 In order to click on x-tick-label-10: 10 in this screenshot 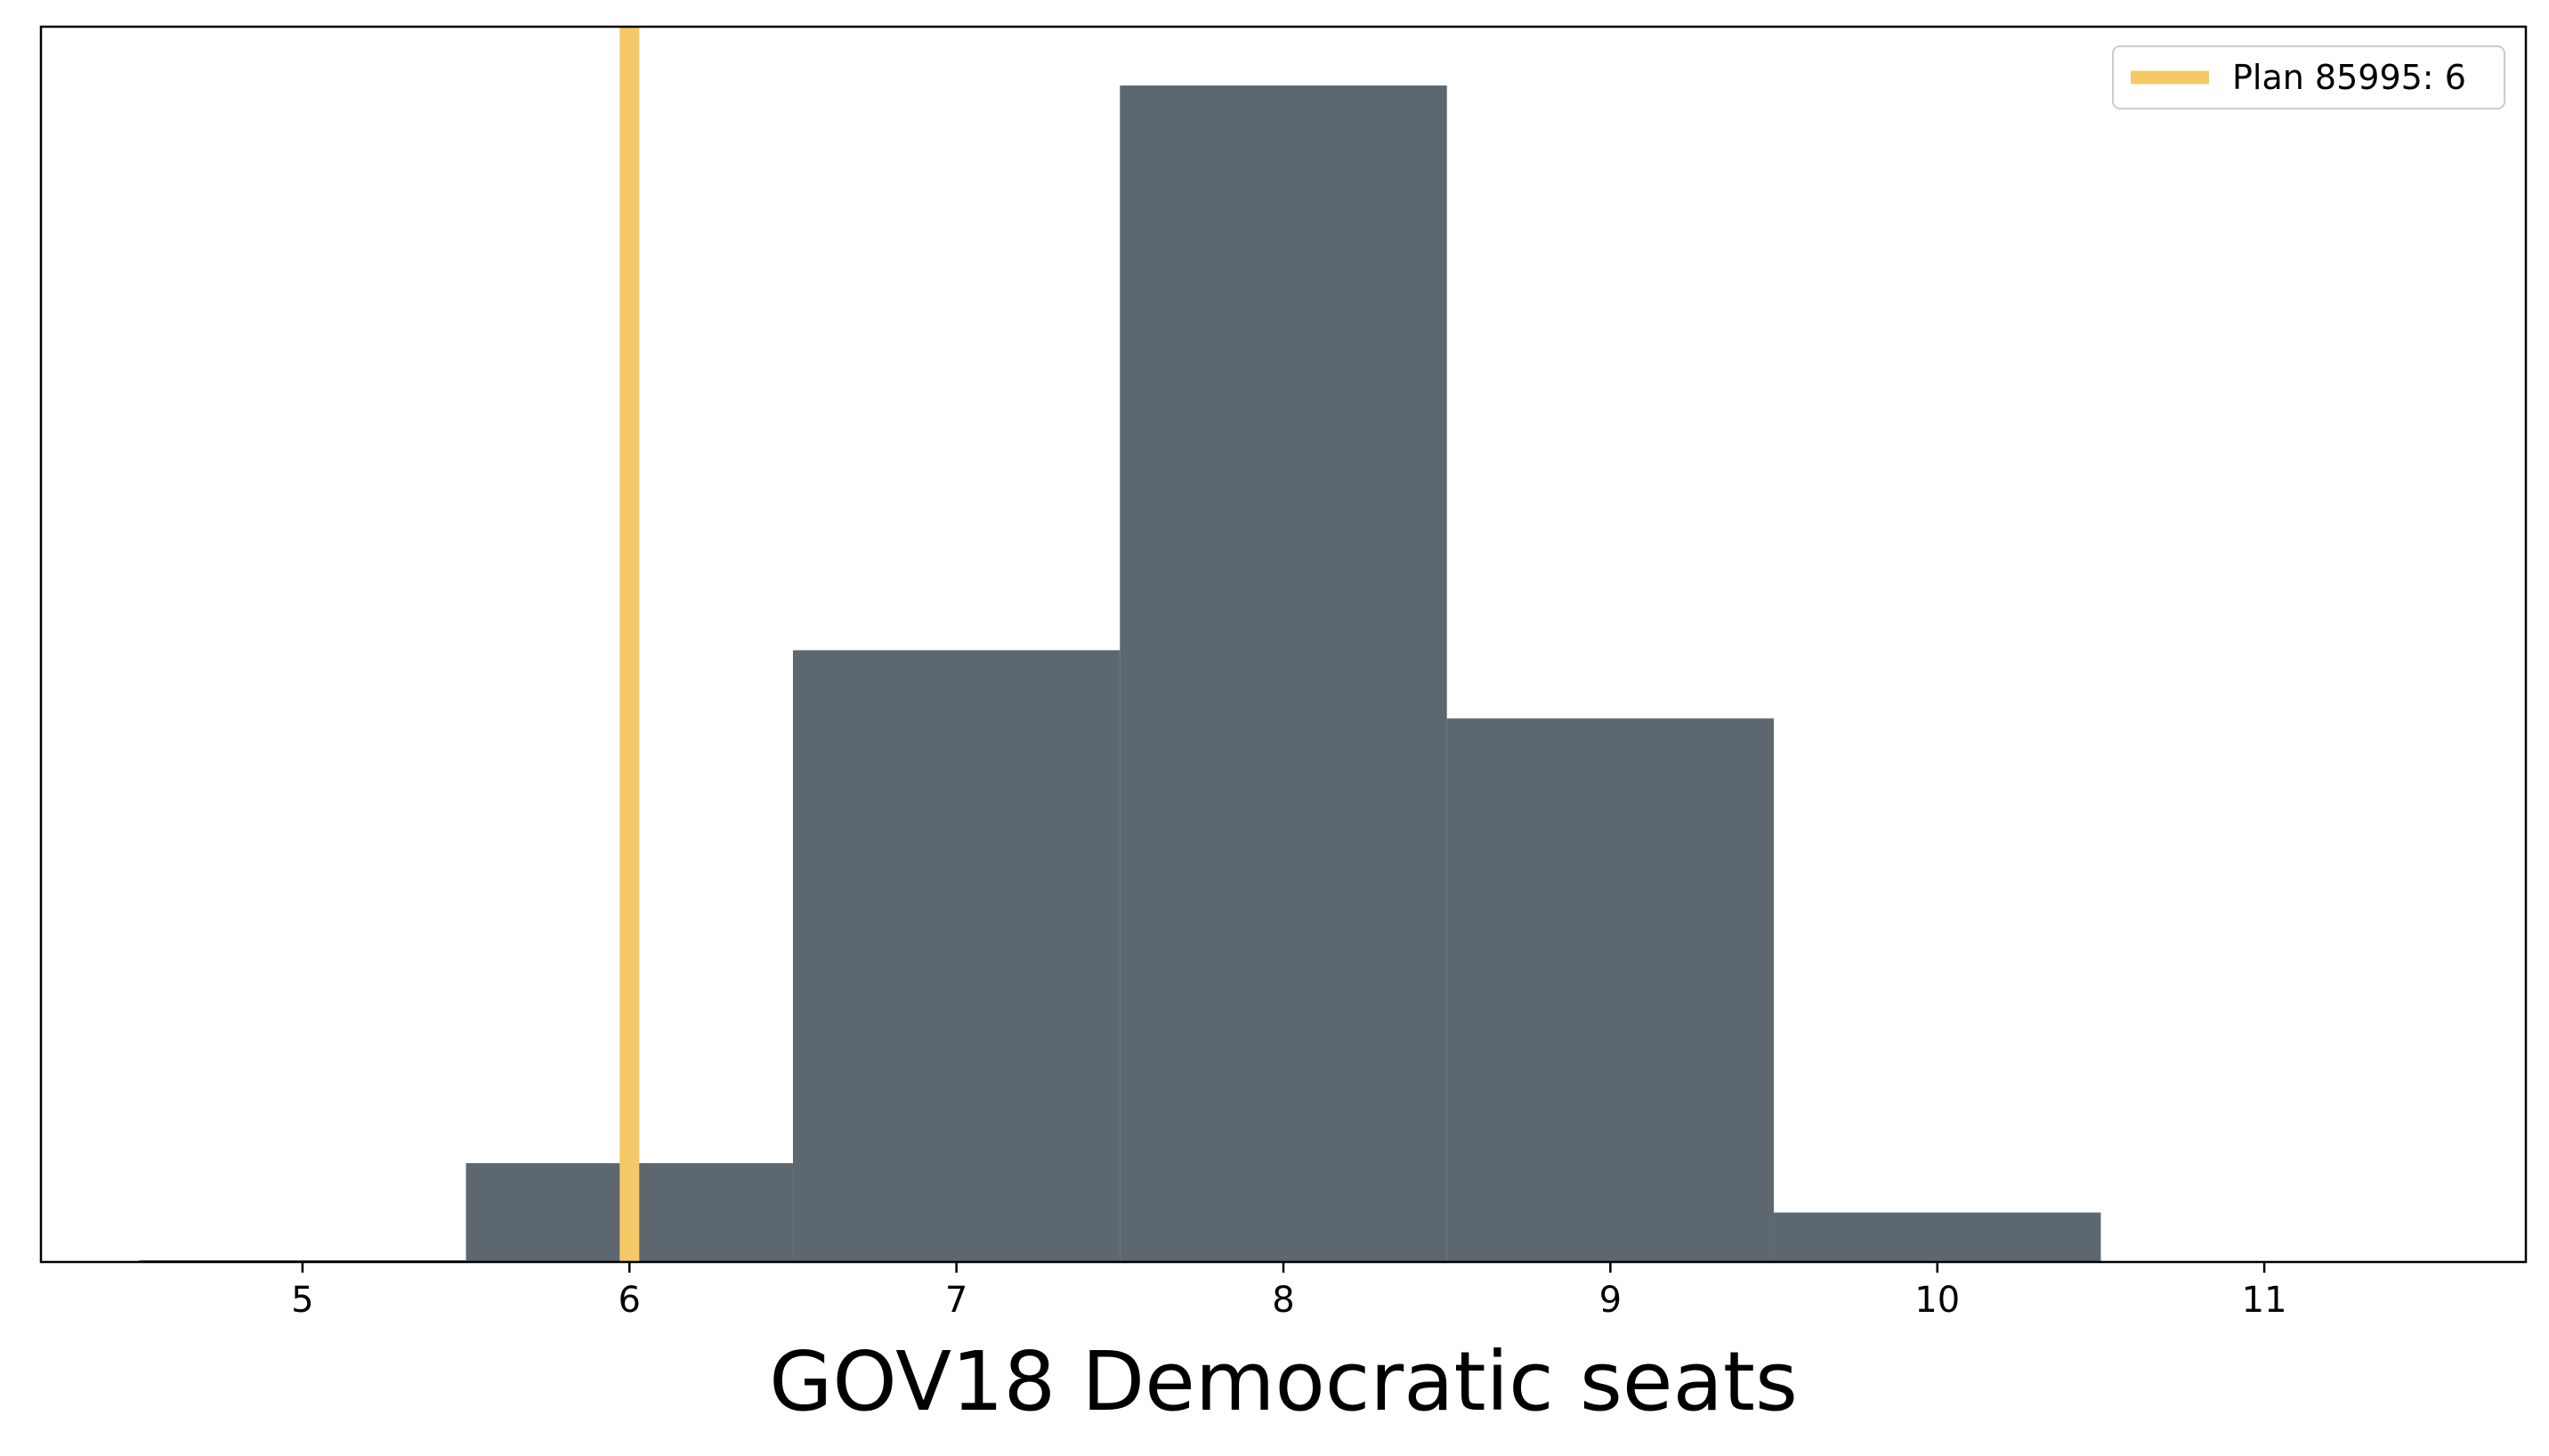, I will do `click(1937, 1300)`.